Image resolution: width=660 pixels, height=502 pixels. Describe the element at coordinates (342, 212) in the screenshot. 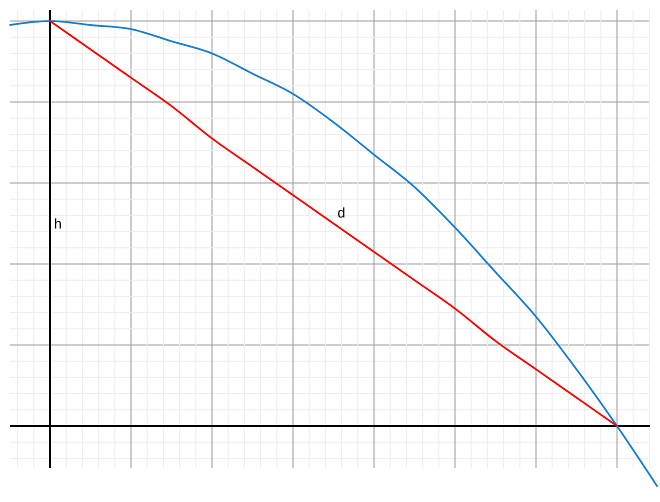

I see `series-label: d` at that location.